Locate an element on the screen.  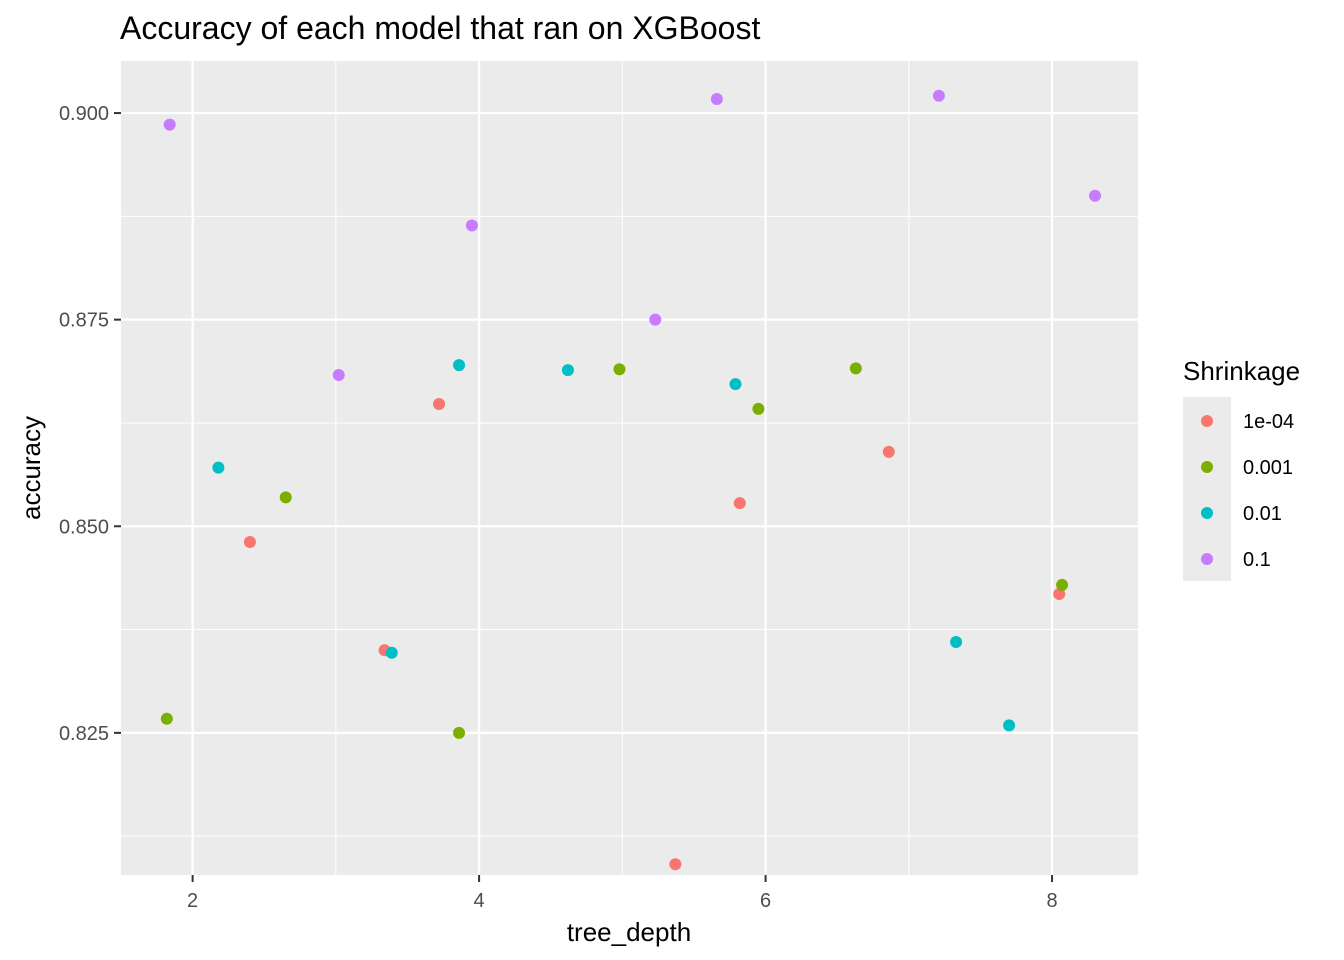
y-tick-label: 0.825 is located at coordinates (84, 734).